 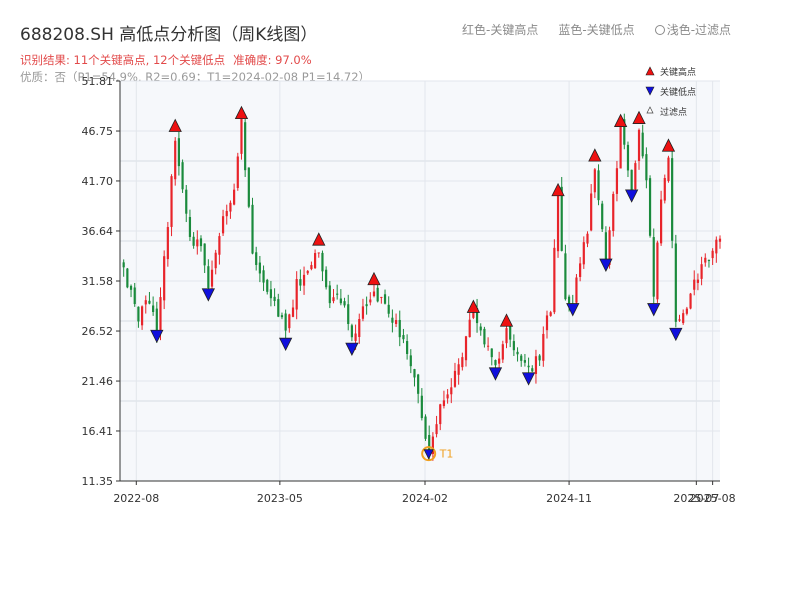 I want to click on y-tick-label: 11.35, so click(x=98, y=481).